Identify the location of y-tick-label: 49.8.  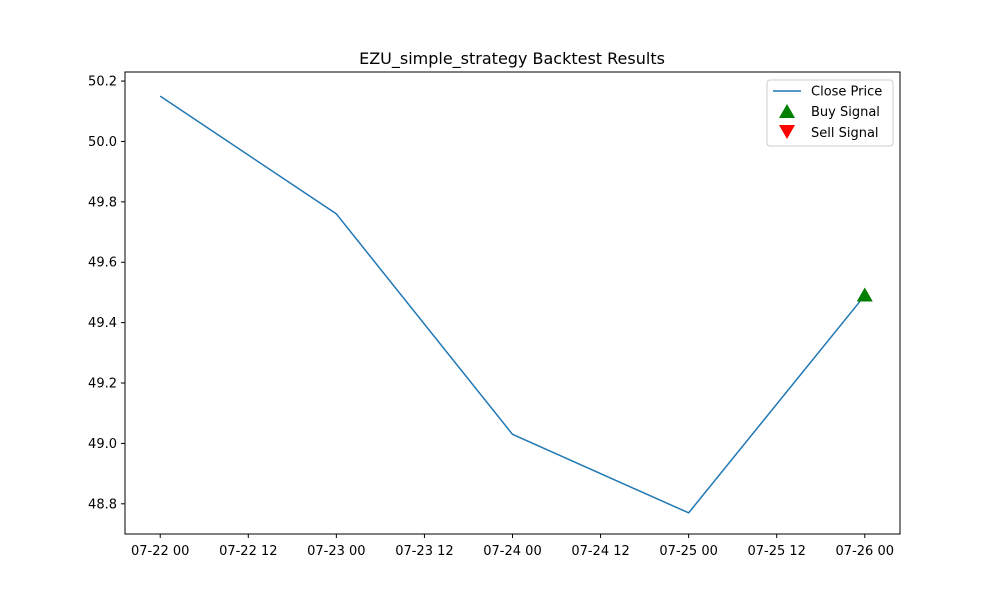
(102, 202).